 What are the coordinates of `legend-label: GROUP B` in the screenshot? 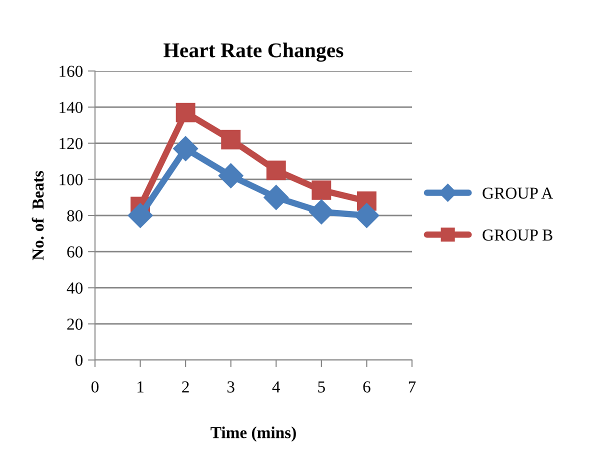 It's located at (517, 235).